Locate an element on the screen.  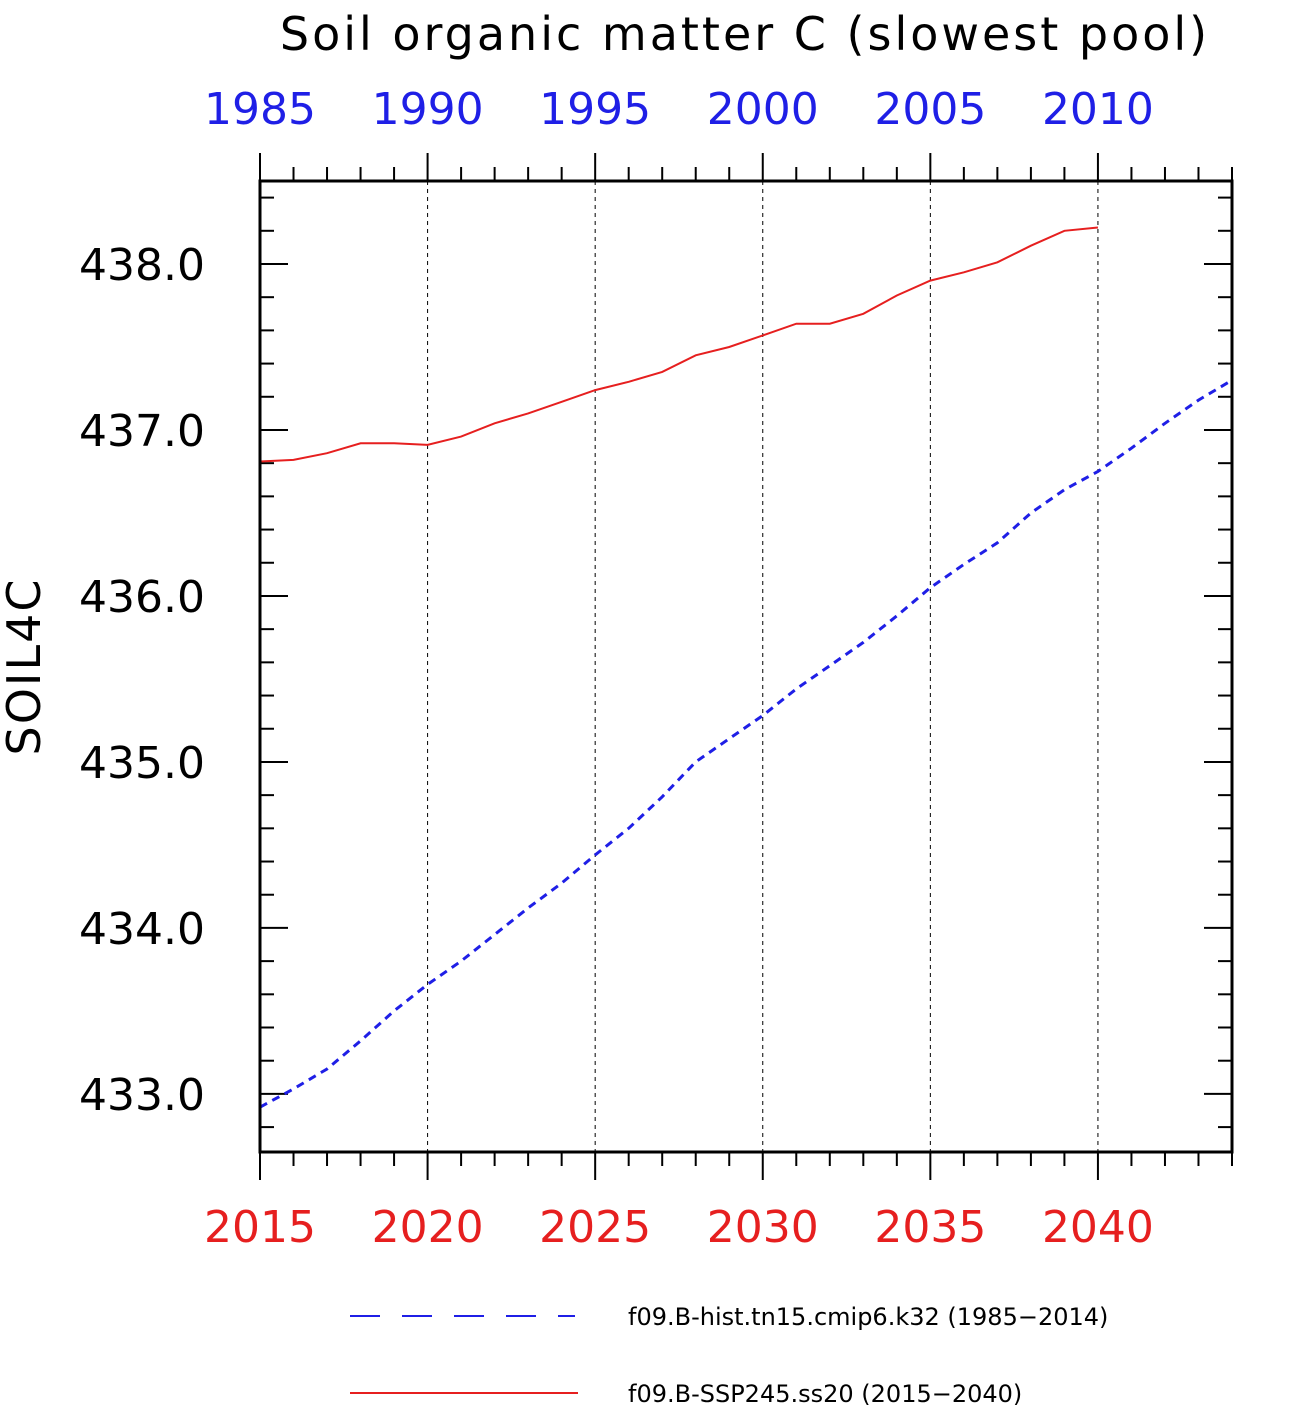
series-line-ssp is located at coordinates (678, 344).